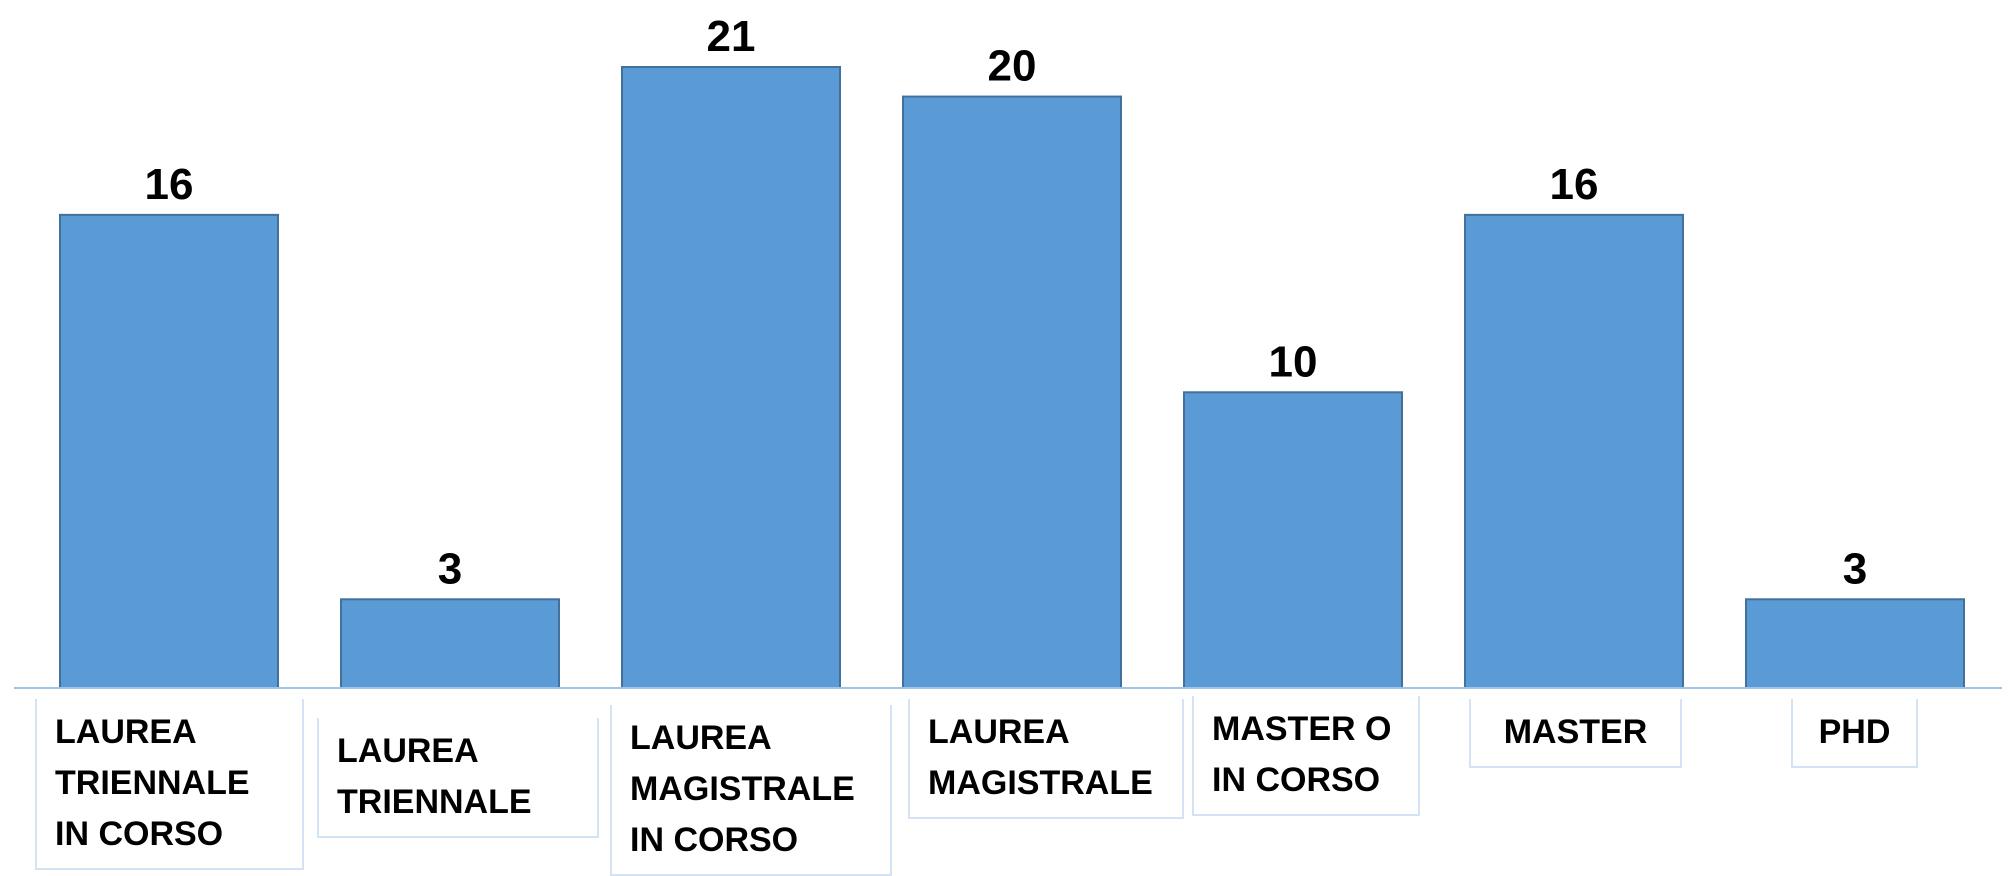 The height and width of the screenshot is (876, 2010). What do you see at coordinates (1293, 361) in the screenshot?
I see `data-label: 10` at bounding box center [1293, 361].